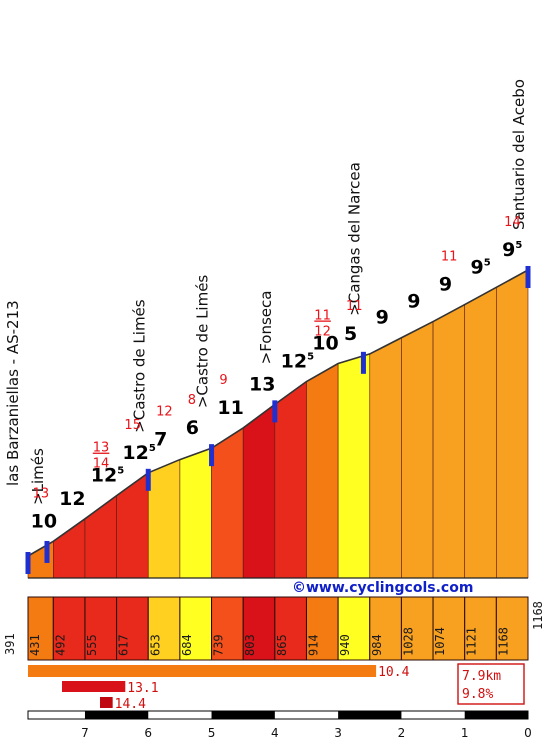 Image resolution: width=551 pixels, height=750 pixels. What do you see at coordinates (338, 733) in the screenshot?
I see `km-tick-label: 3` at bounding box center [338, 733].